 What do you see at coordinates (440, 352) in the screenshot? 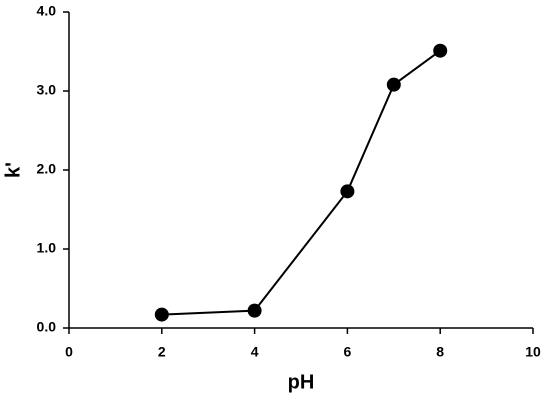
I see `x-tick-label: 8` at bounding box center [440, 352].